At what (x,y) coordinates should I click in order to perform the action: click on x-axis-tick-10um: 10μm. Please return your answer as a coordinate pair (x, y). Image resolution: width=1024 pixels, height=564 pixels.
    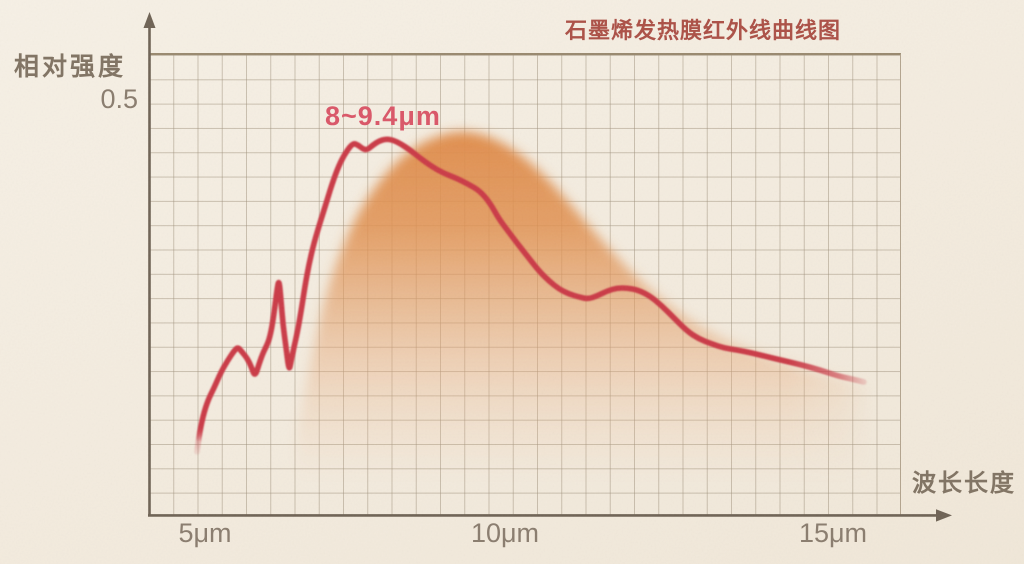
    Looking at the image, I should click on (505, 533).